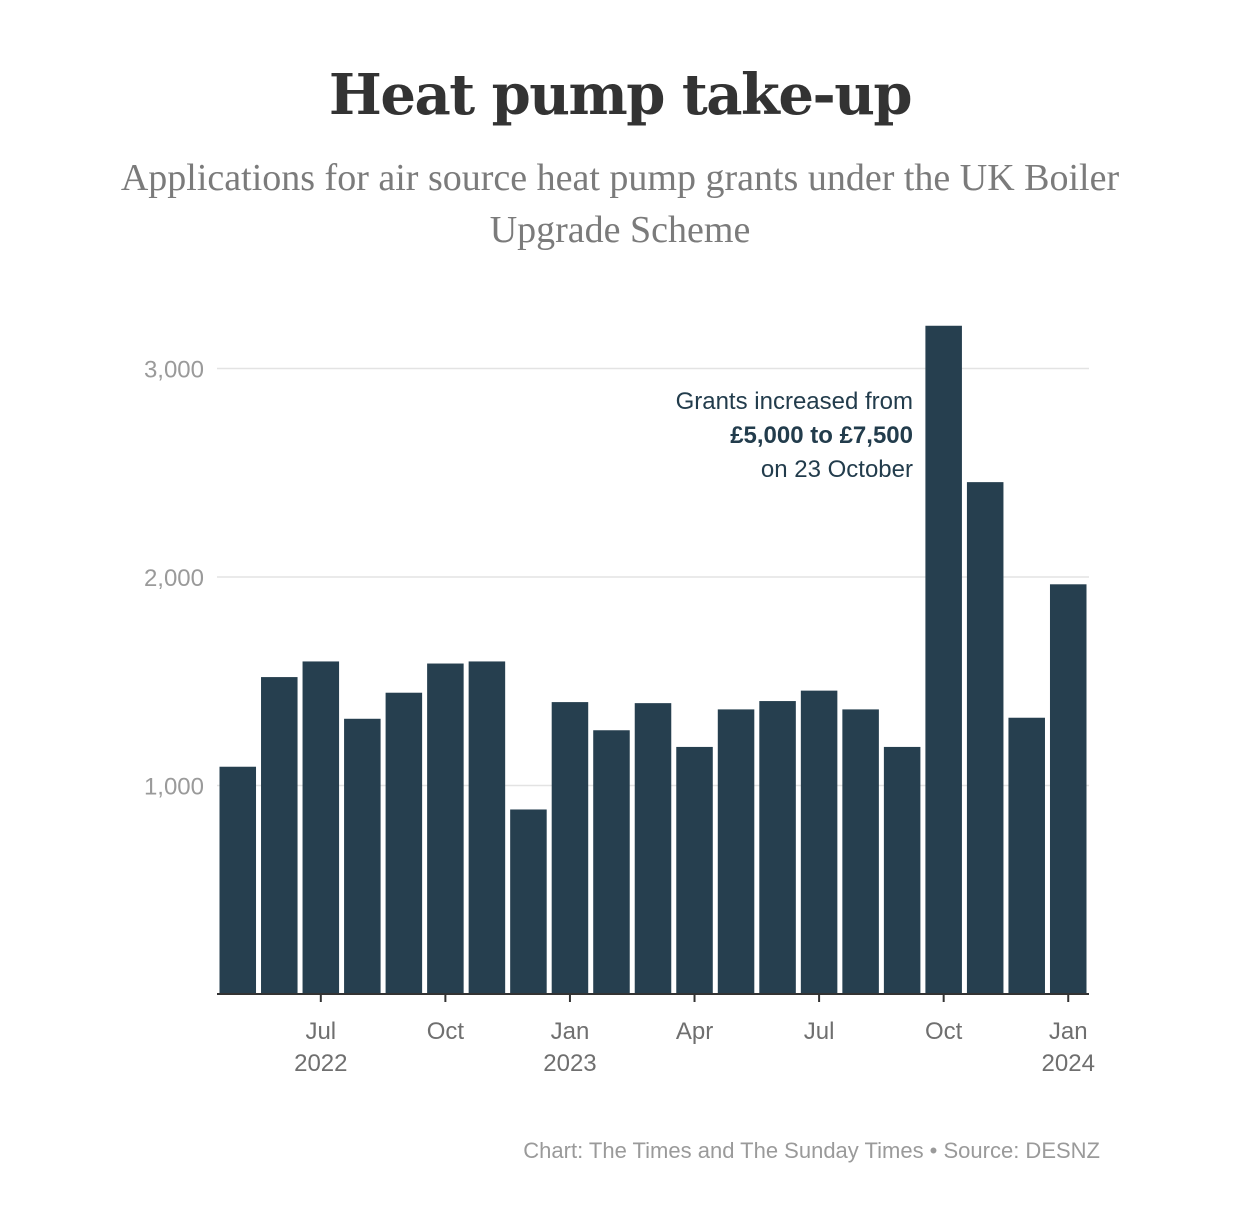 This screenshot has height=1232, width=1240. Describe the element at coordinates (569, 1063) in the screenshot. I see `x-tick-year: 2023` at that location.